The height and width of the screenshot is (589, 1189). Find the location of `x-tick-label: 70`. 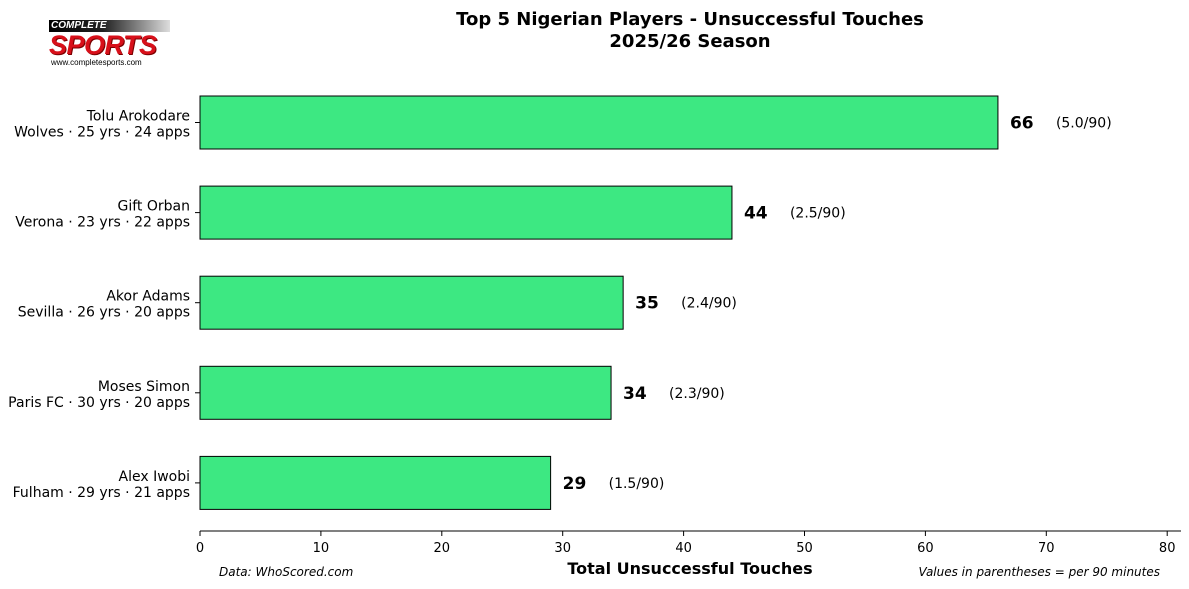

x-tick-label: 70 is located at coordinates (1046, 548).